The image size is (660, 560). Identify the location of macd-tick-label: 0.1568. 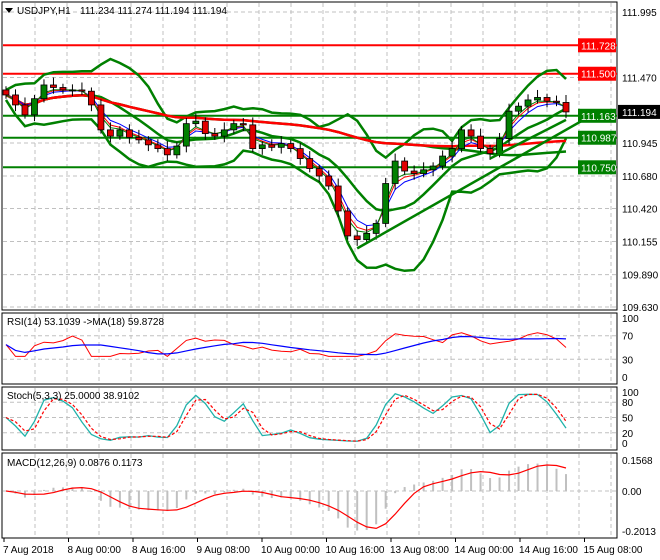
(637, 461).